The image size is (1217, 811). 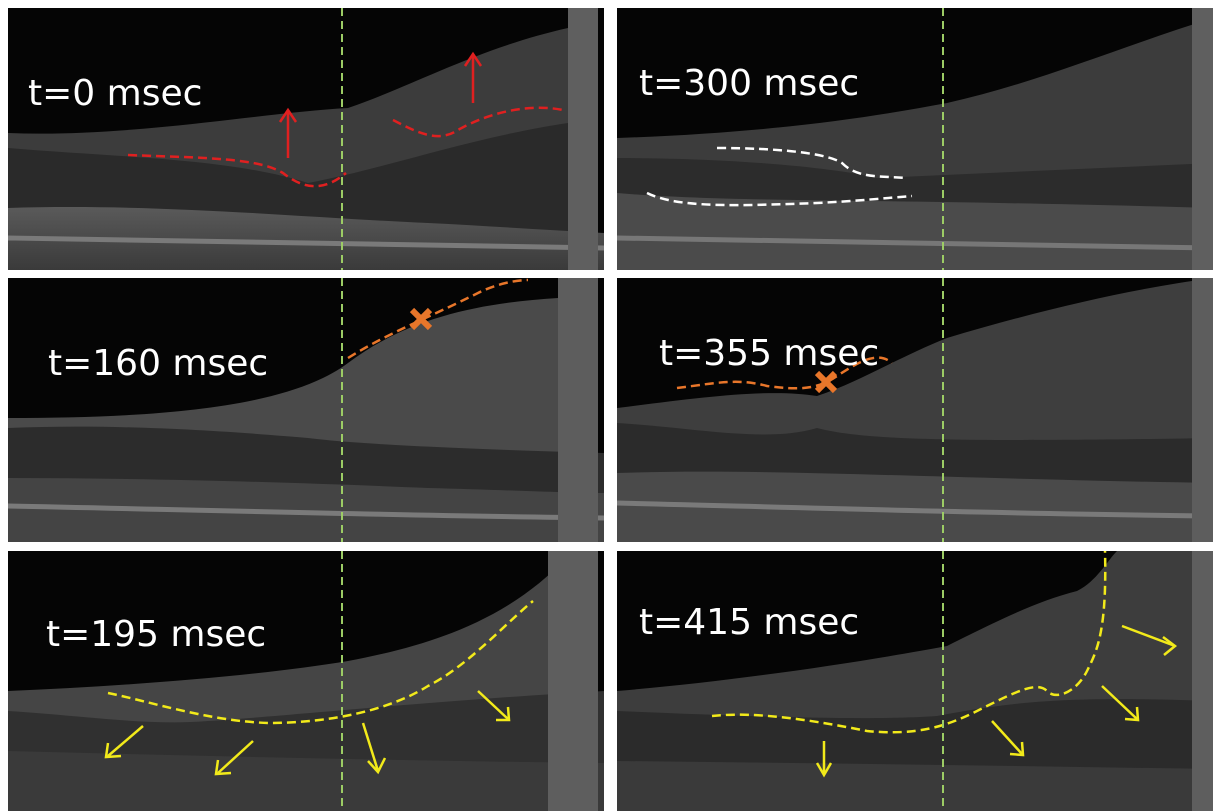 I want to click on red-contour-right, so click(x=478, y=122).